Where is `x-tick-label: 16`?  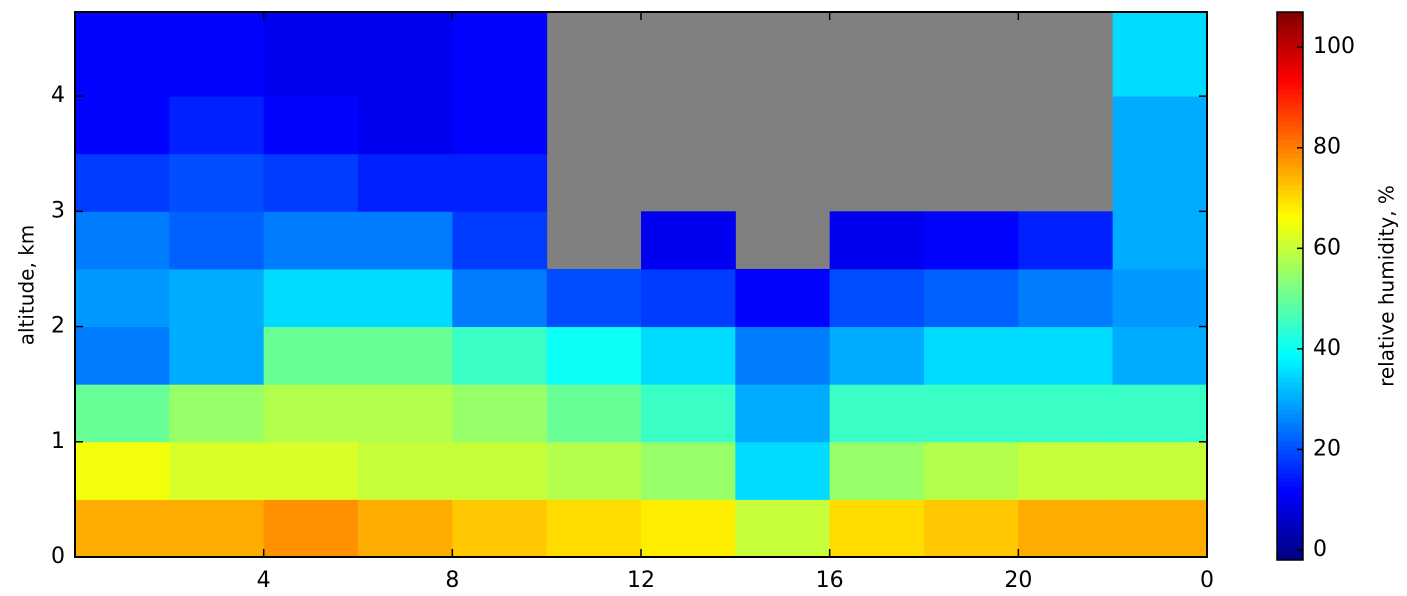 x-tick-label: 16 is located at coordinates (830, 580).